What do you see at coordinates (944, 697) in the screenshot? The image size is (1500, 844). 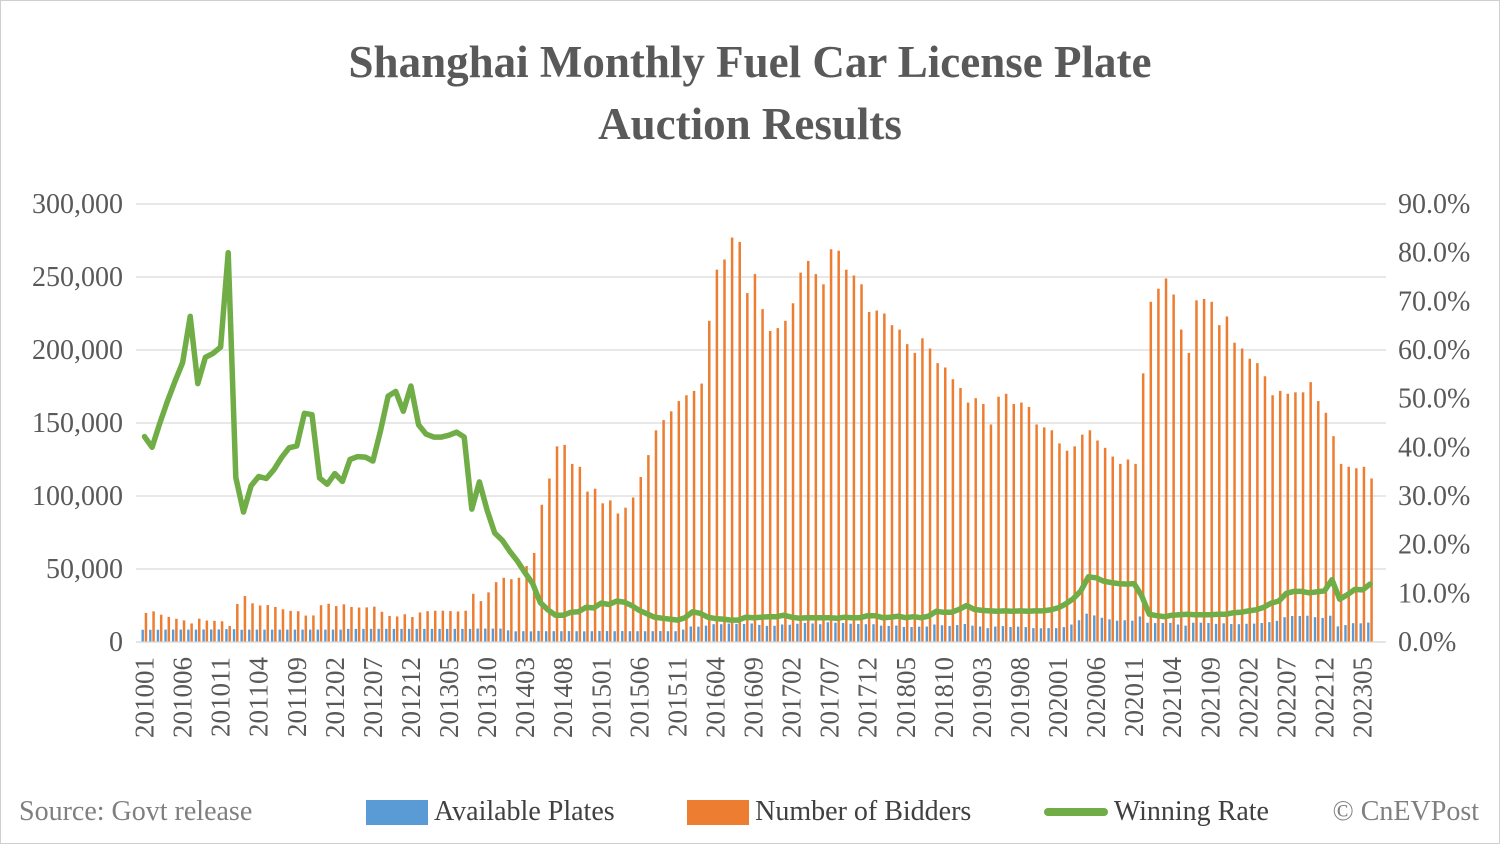 I see `x-axis-tick-label: 201810` at bounding box center [944, 697].